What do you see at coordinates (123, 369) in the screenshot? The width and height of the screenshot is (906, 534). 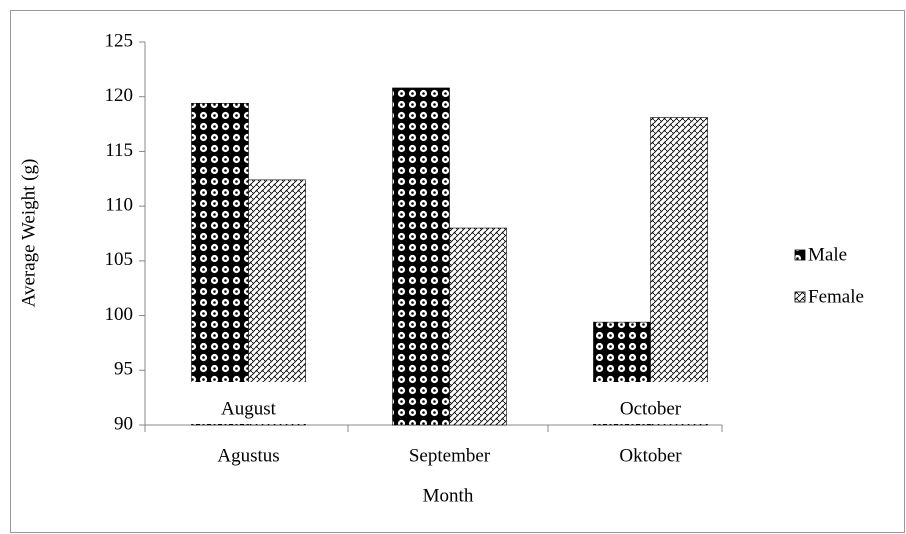 I see `y-tick-label: 95` at bounding box center [123, 369].